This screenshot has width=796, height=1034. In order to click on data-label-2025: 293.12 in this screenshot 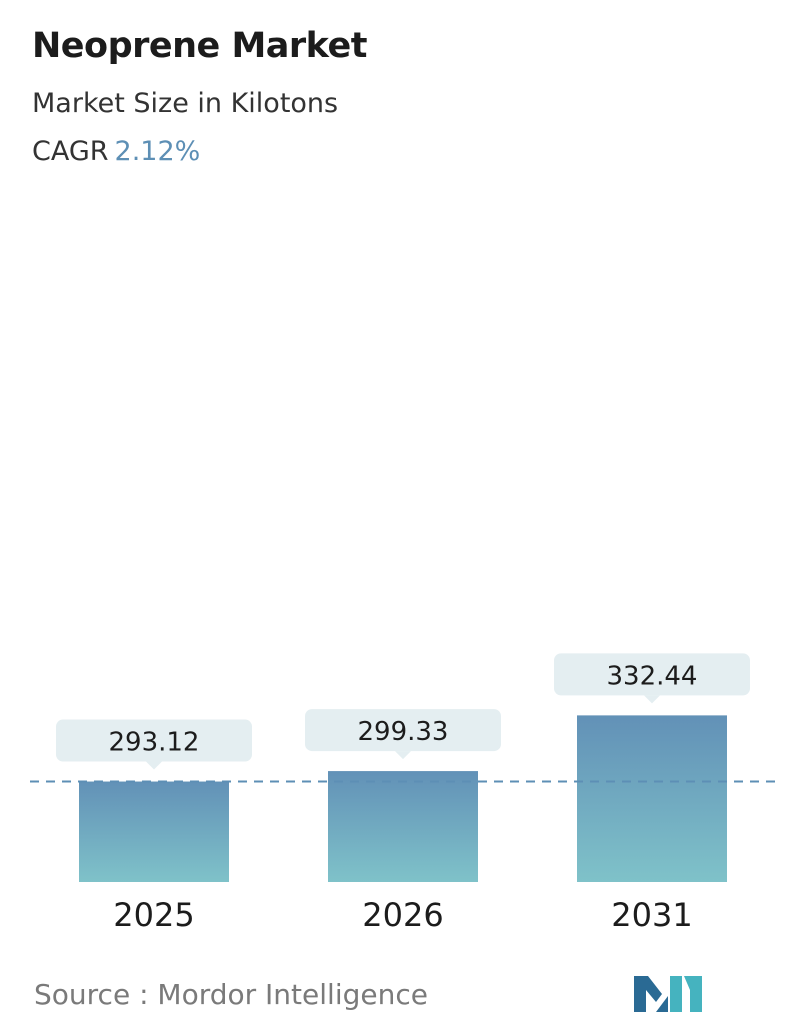, I will do `click(154, 743)`.